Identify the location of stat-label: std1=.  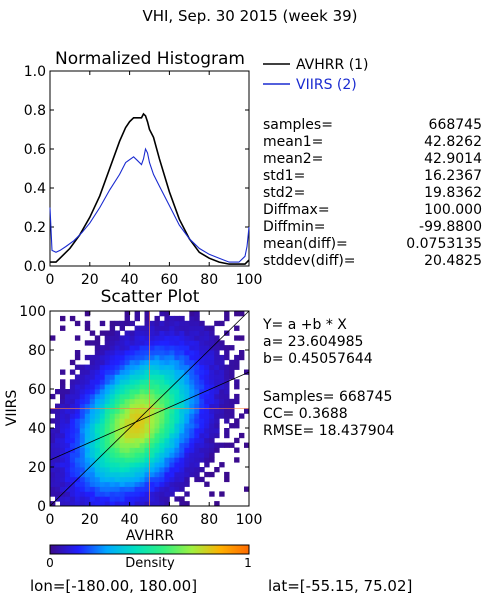
(284, 176).